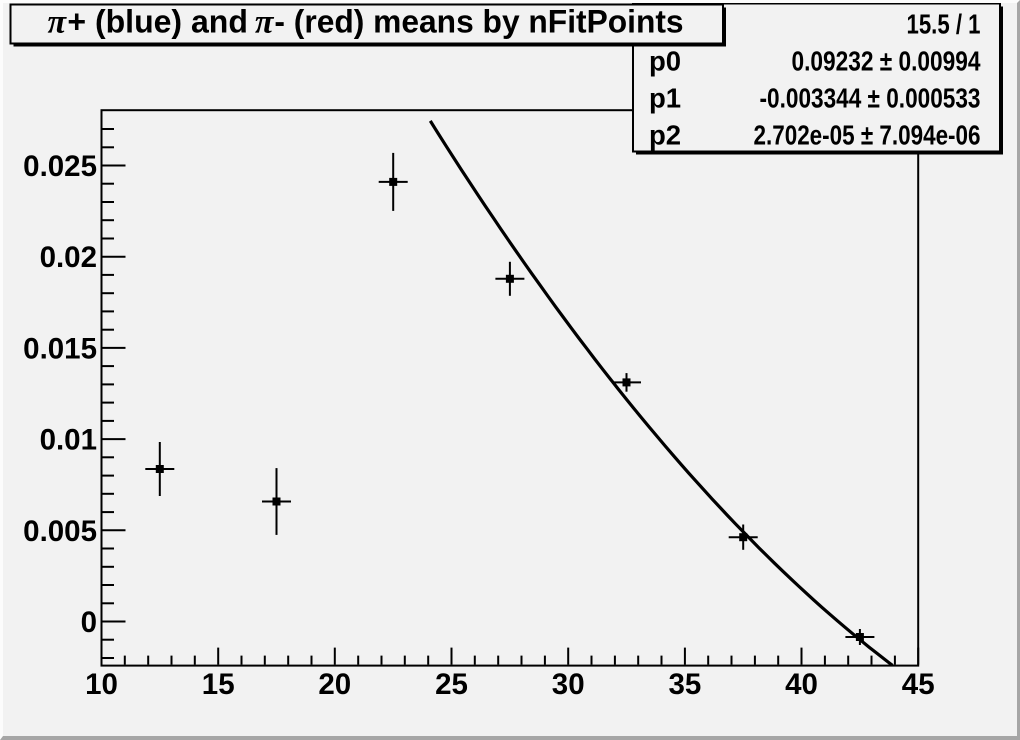  Describe the element at coordinates (478, 22) in the screenshot. I see `svg-text: - (red) means by nFitPoints` at that location.